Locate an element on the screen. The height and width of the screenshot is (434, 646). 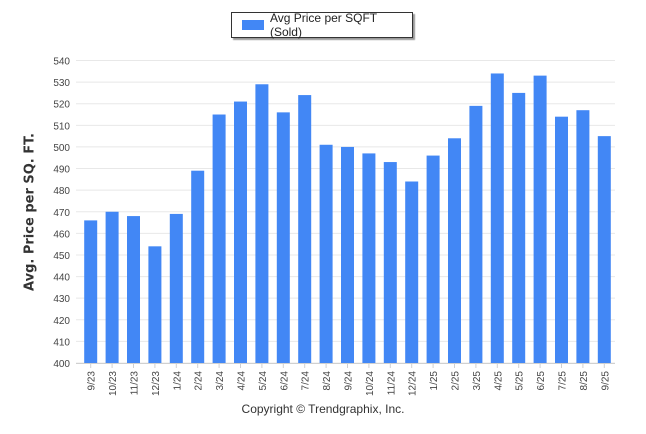
x-tick-label: 8/24 is located at coordinates (327, 381).